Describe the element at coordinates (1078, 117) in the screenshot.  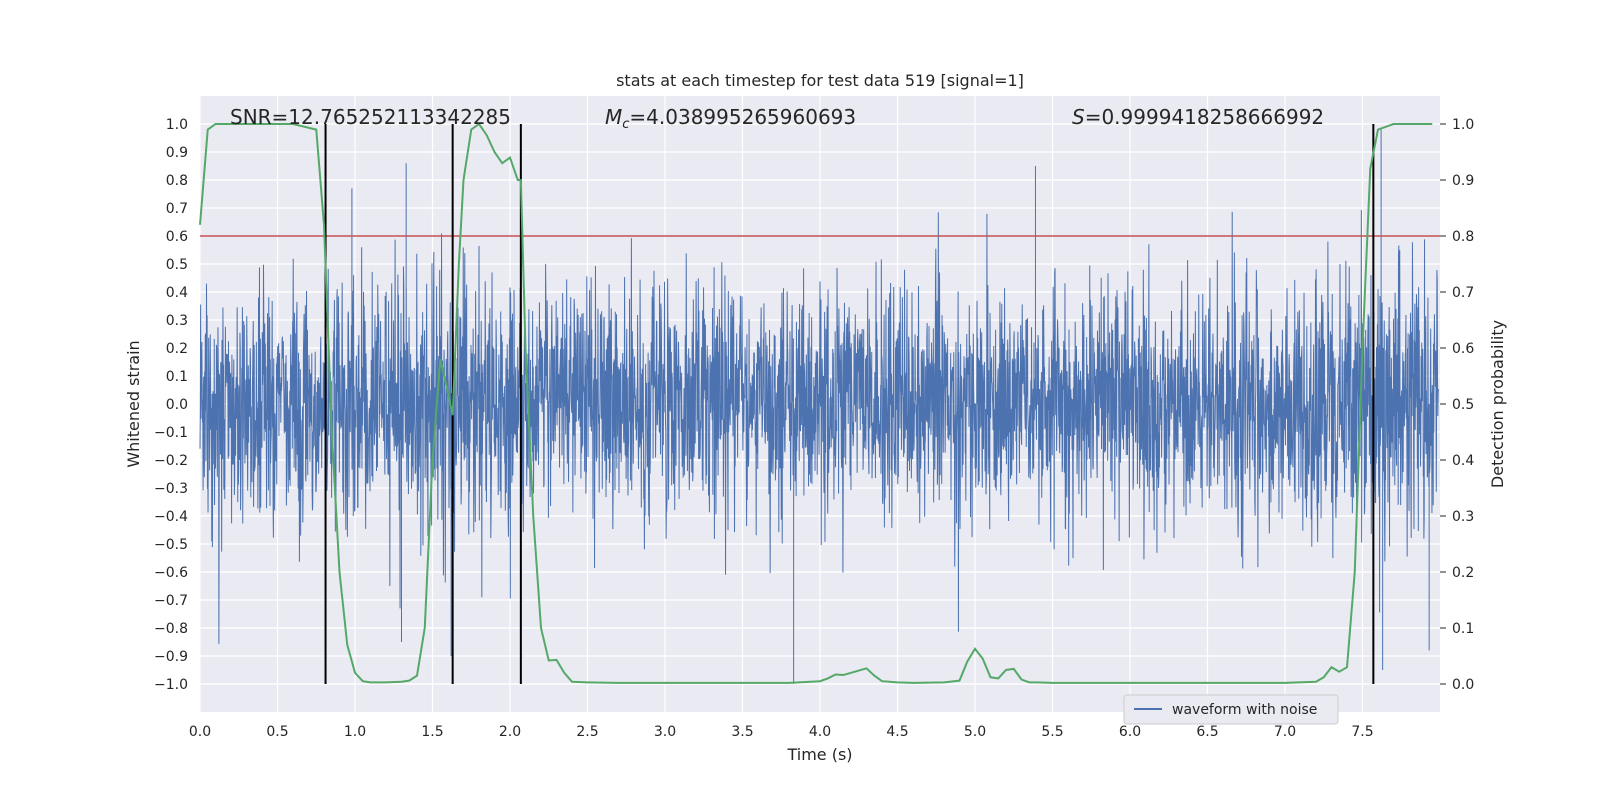
I see `s-symbol: S` at that location.